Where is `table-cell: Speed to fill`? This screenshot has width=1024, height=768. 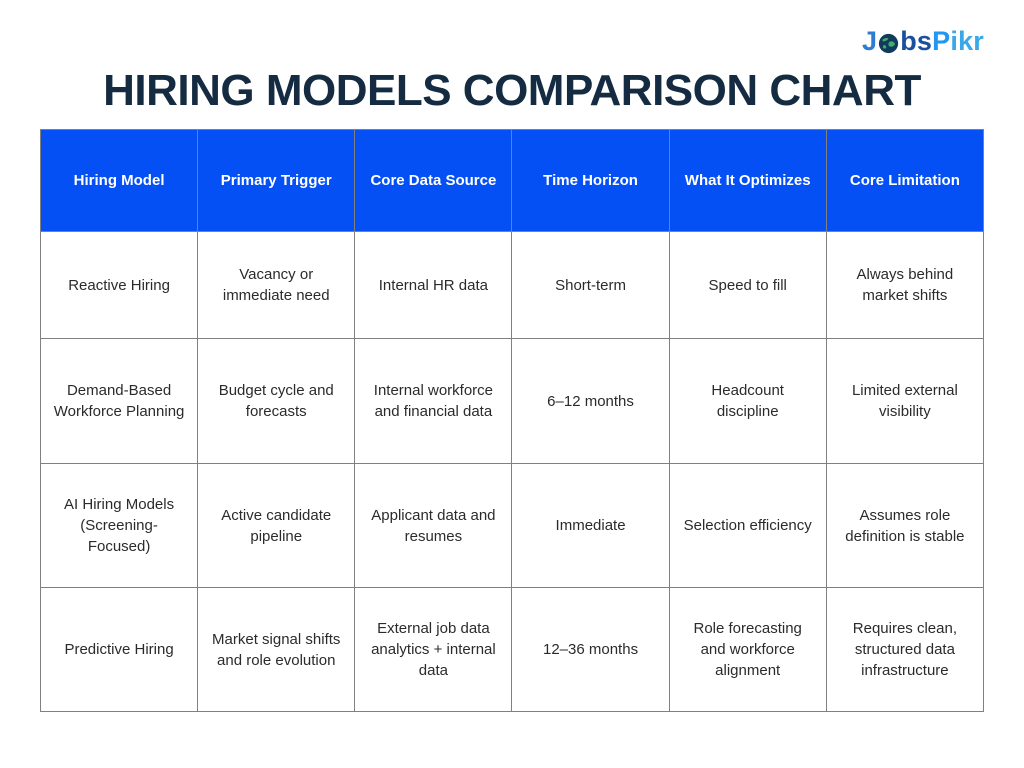 table-cell: Speed to fill is located at coordinates (747, 285).